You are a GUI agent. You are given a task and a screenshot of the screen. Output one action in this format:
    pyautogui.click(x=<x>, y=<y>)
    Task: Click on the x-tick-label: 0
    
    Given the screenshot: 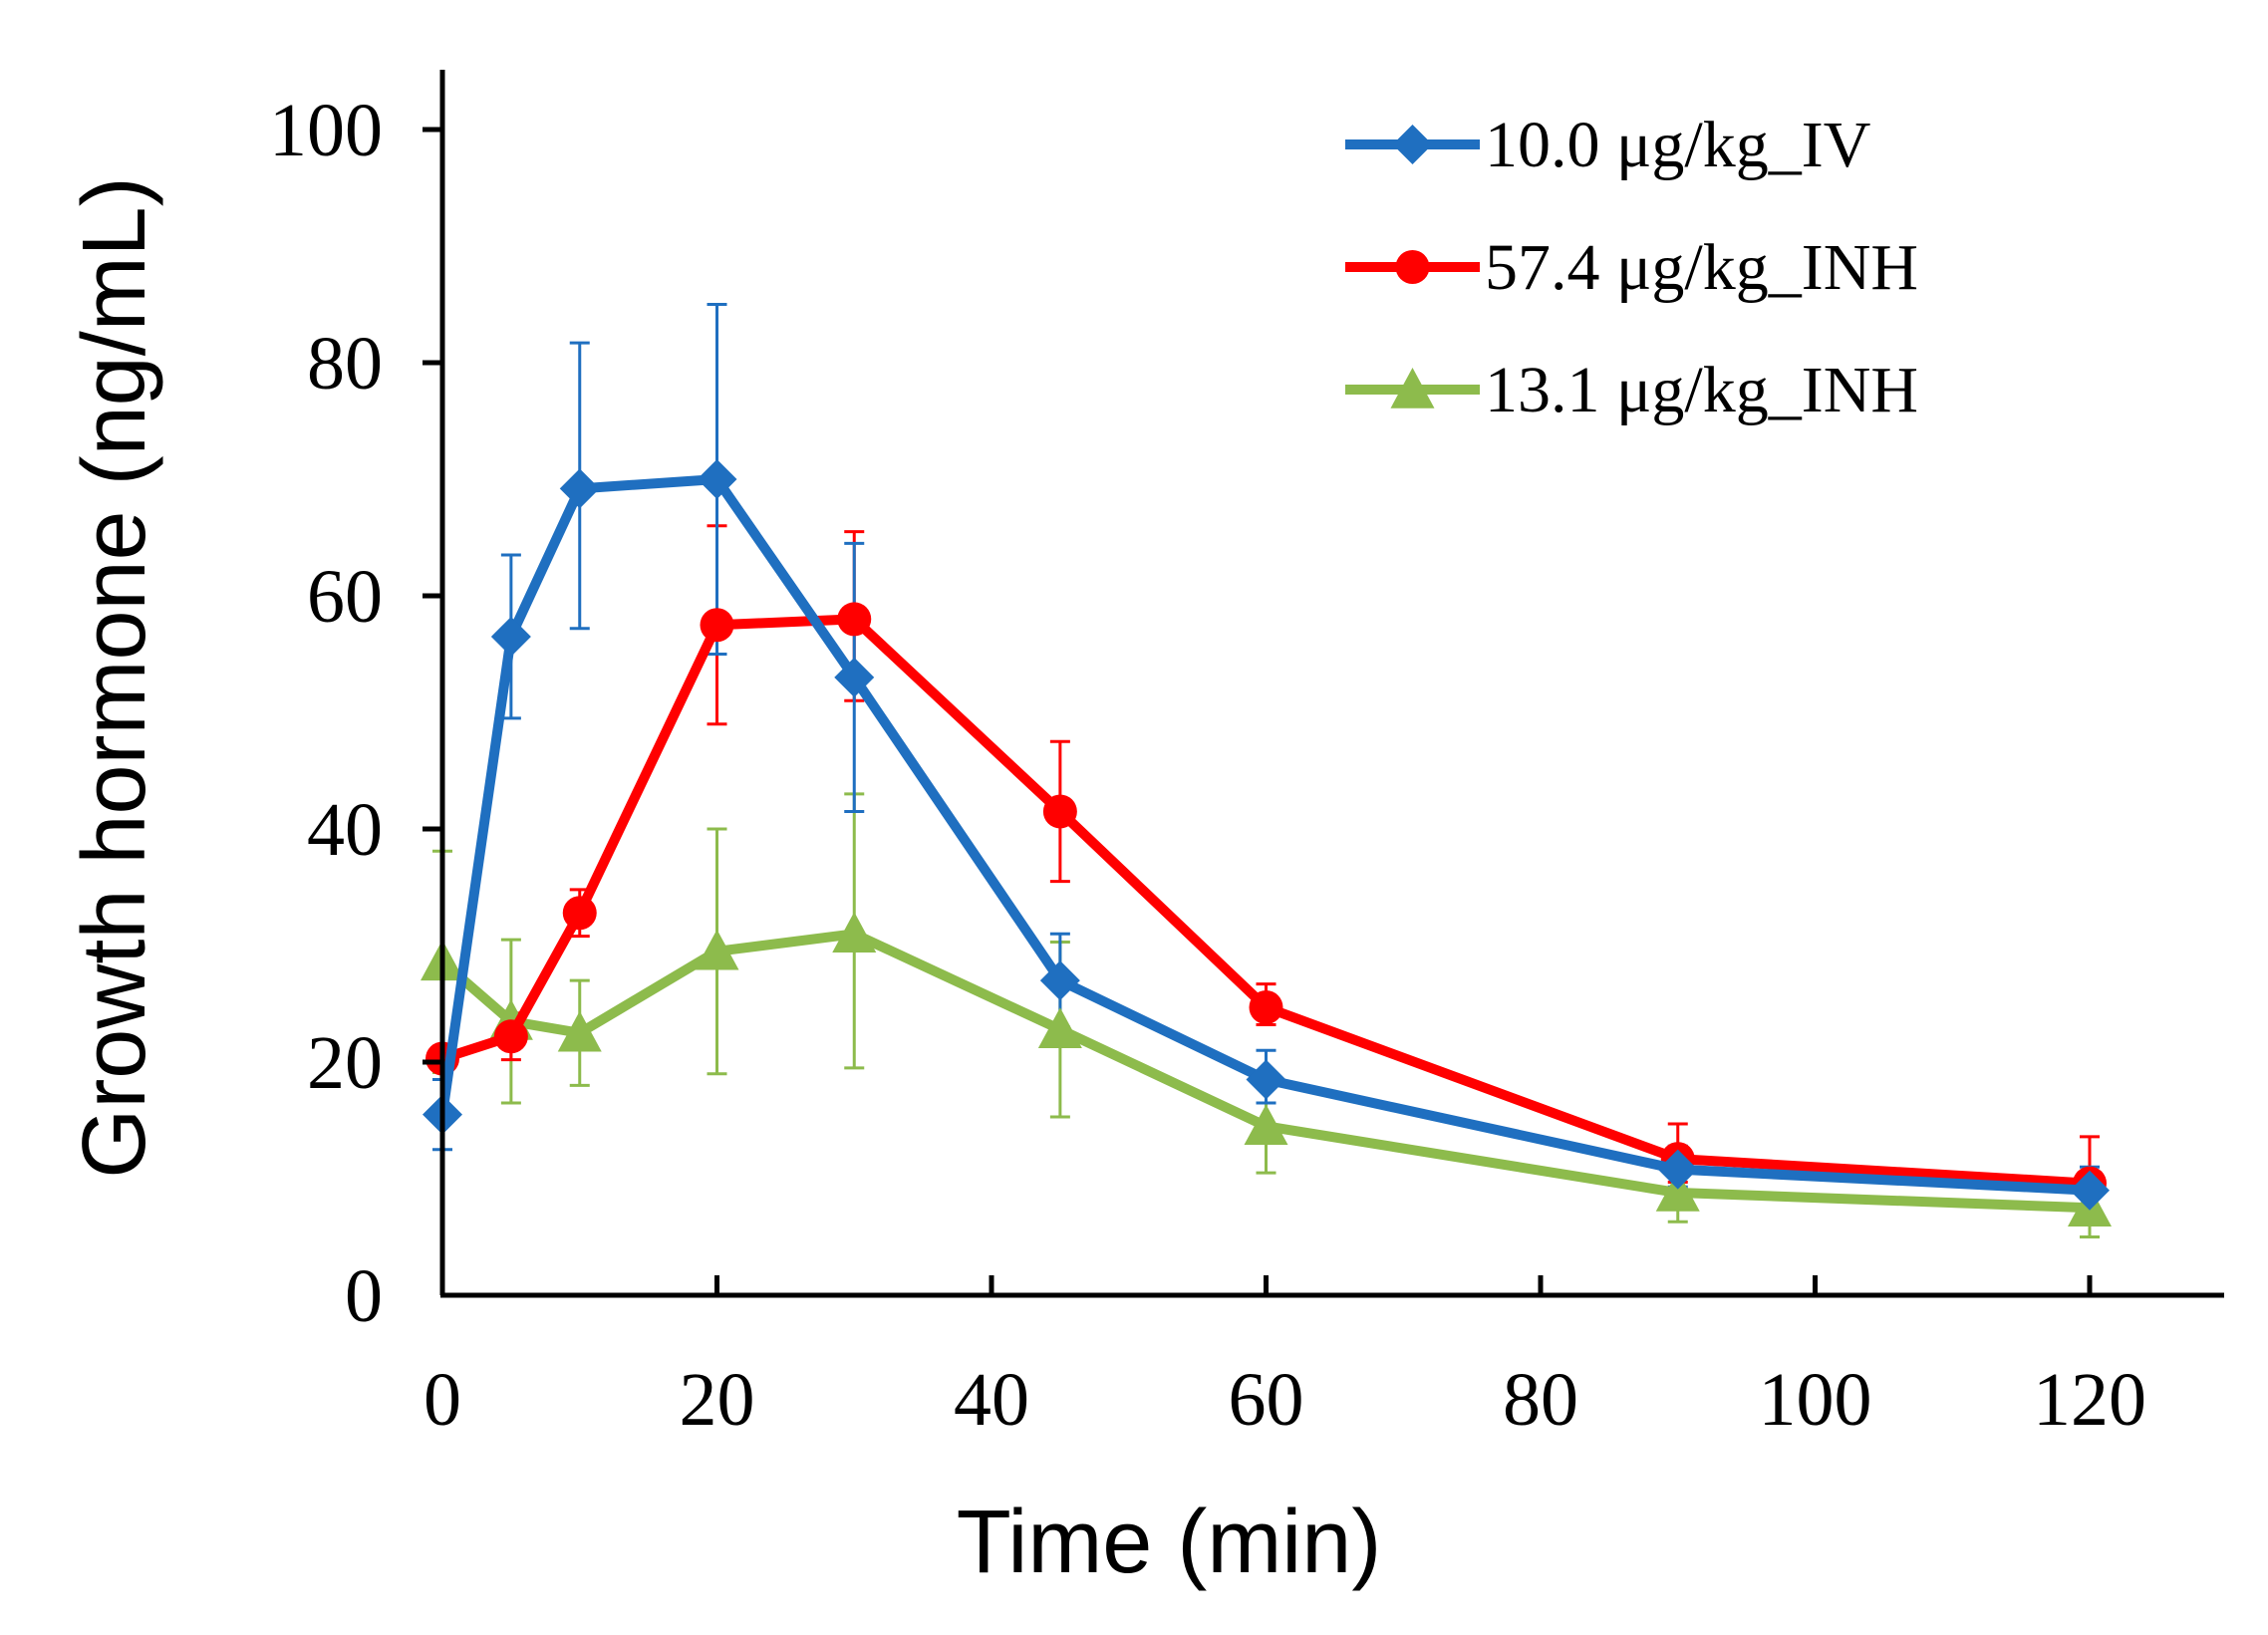 What is the action you would take?
    pyautogui.click(x=443, y=1400)
    